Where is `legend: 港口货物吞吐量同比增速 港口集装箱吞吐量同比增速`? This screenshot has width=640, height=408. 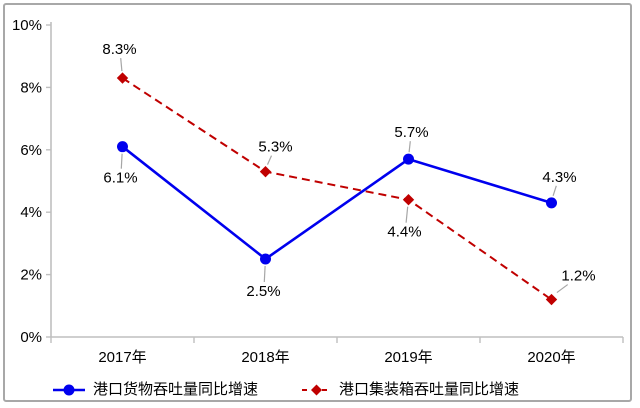 legend: 港口货物吞吐量同比增速 港口集装箱吞吐量同比增速 is located at coordinates (285, 390).